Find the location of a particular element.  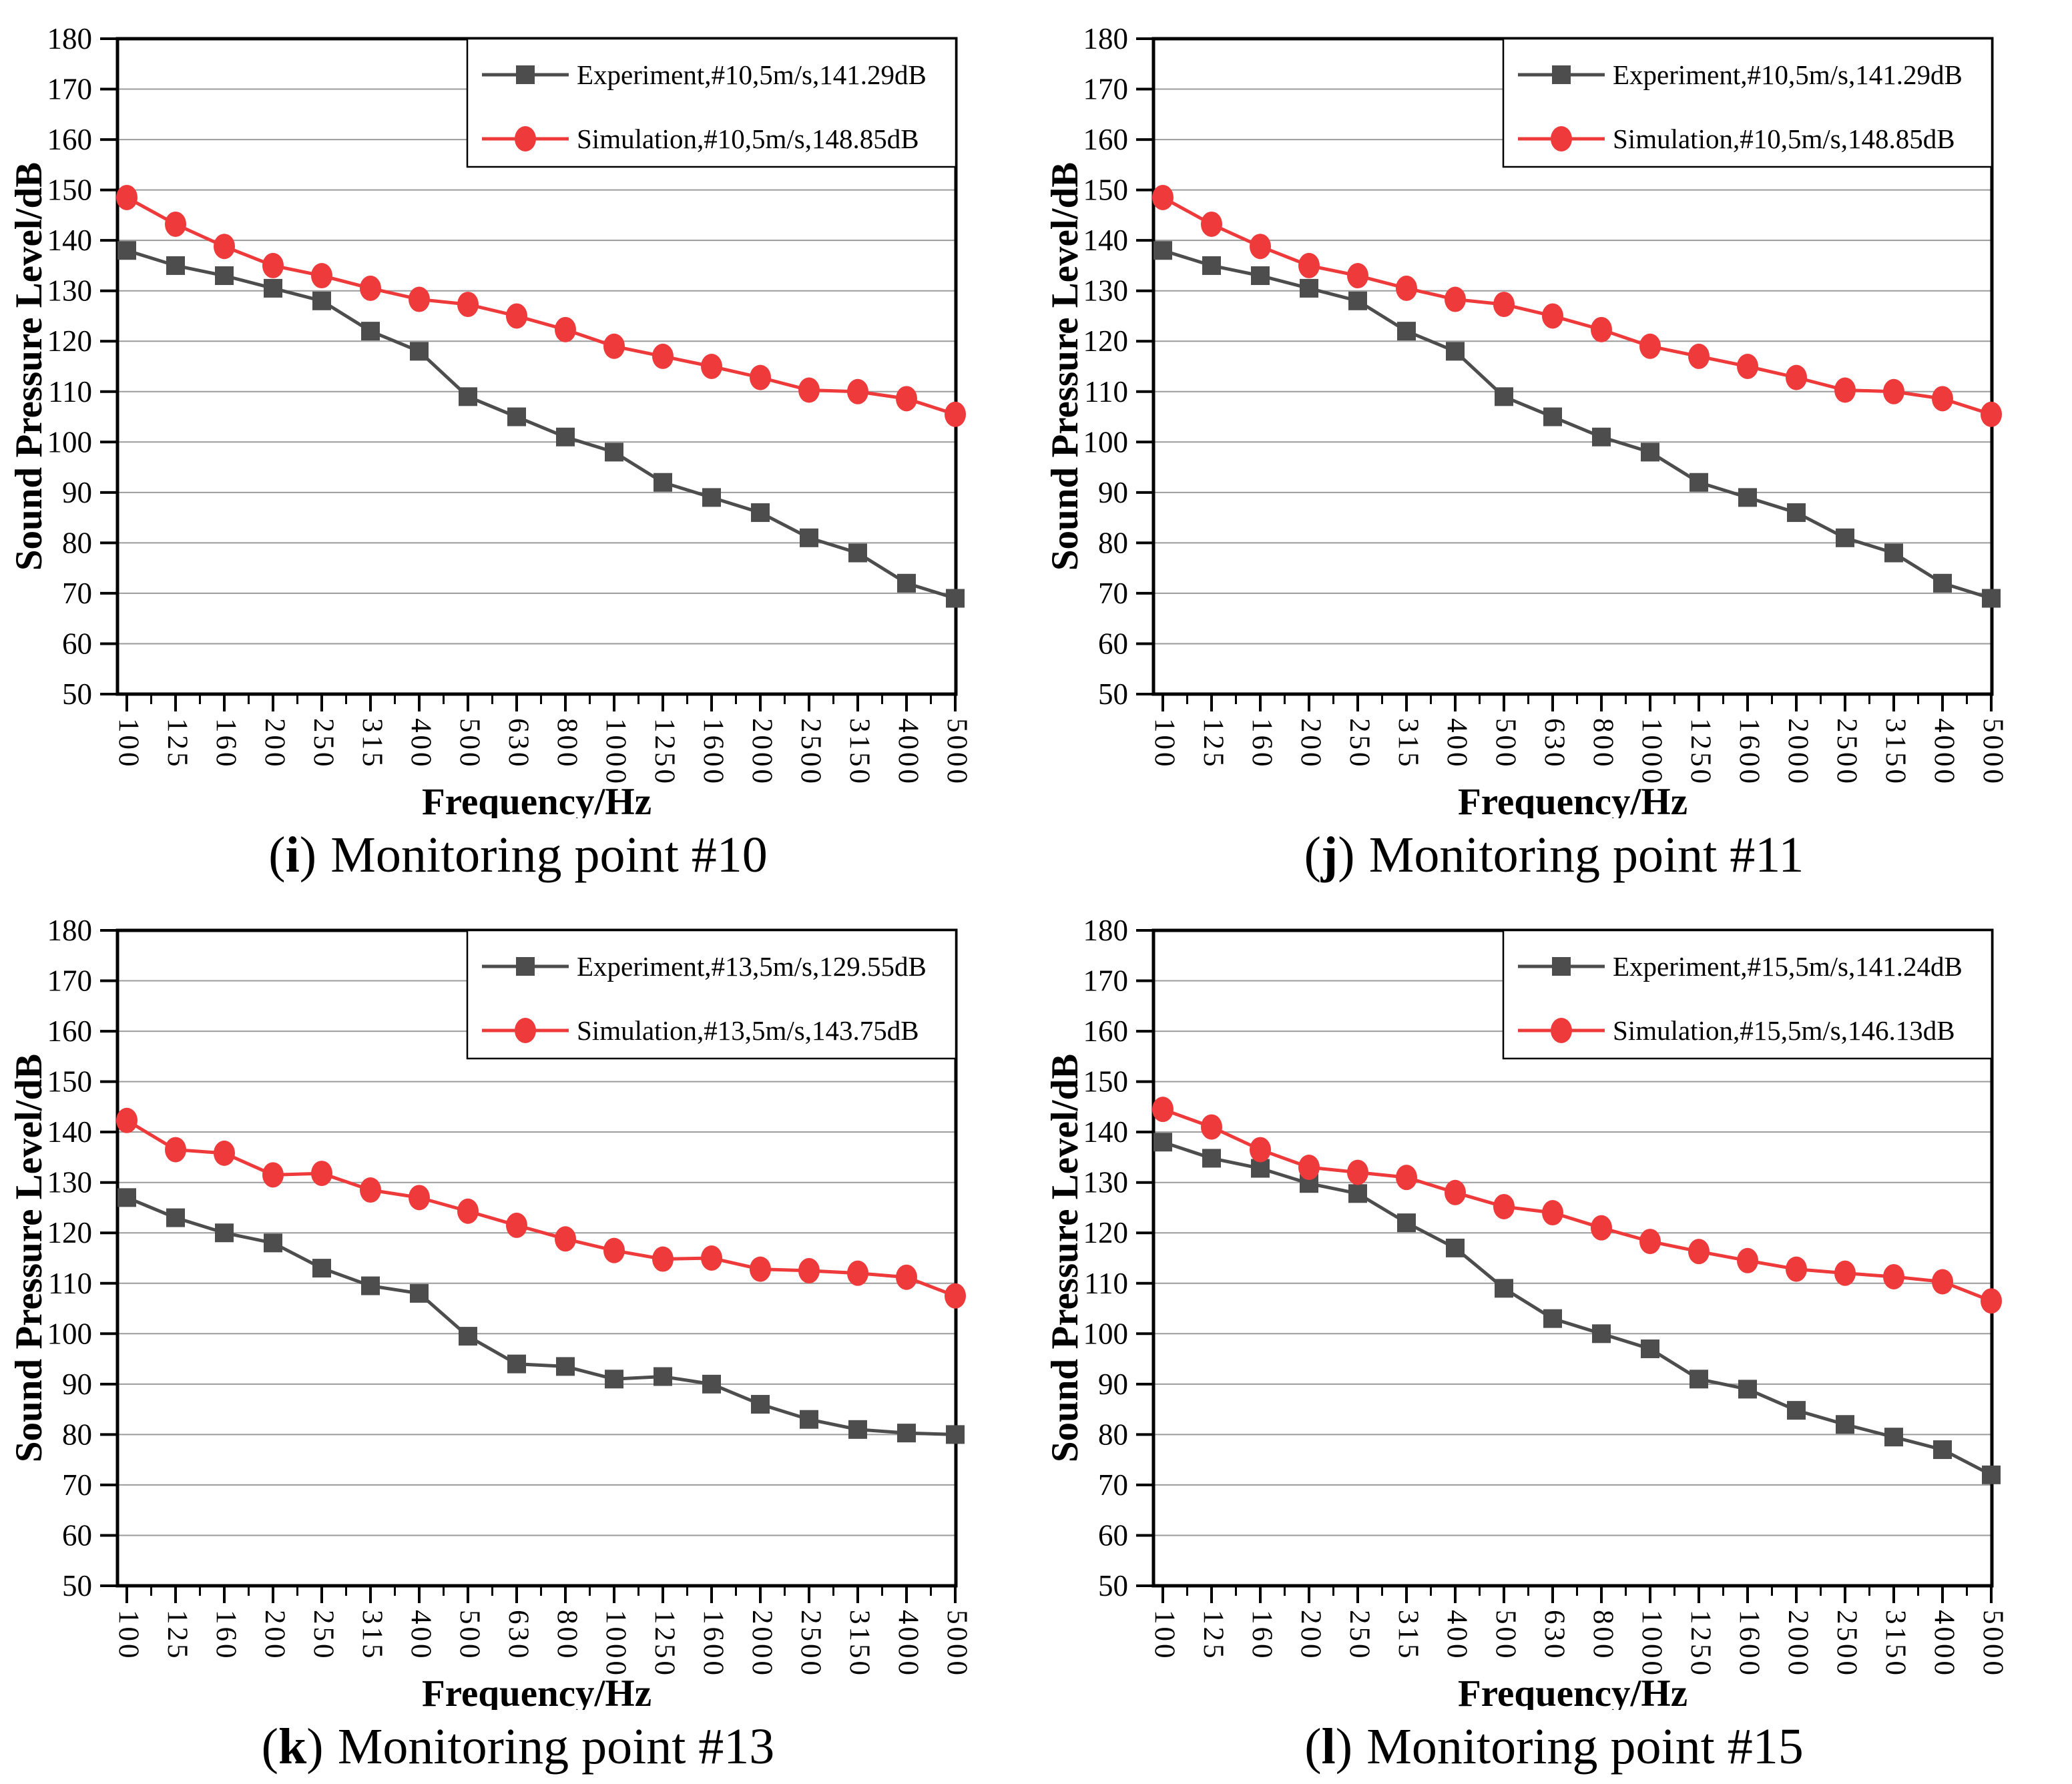

legend-entry-label: Experiment,#10,5m/s,141.29dB is located at coordinates (752, 74).